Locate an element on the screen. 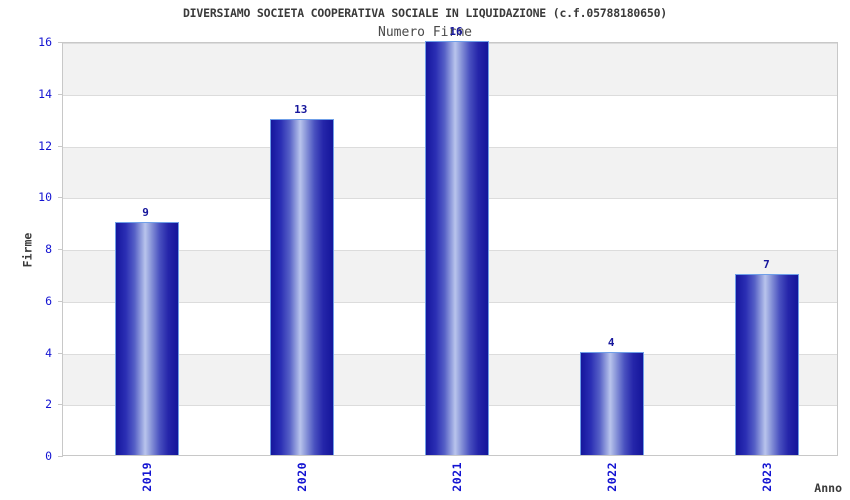 This screenshot has width=850, height=500. bar-value-label: 7 is located at coordinates (766, 264).